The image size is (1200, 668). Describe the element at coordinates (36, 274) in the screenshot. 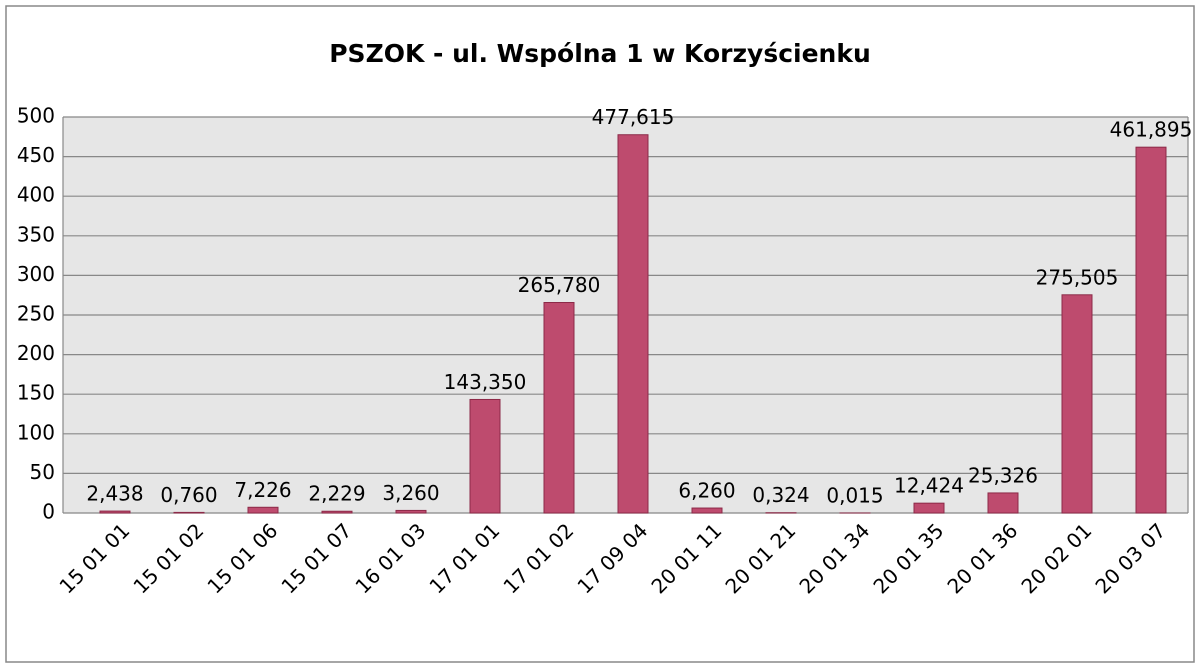

I see `y-tick-label: 300` at that location.